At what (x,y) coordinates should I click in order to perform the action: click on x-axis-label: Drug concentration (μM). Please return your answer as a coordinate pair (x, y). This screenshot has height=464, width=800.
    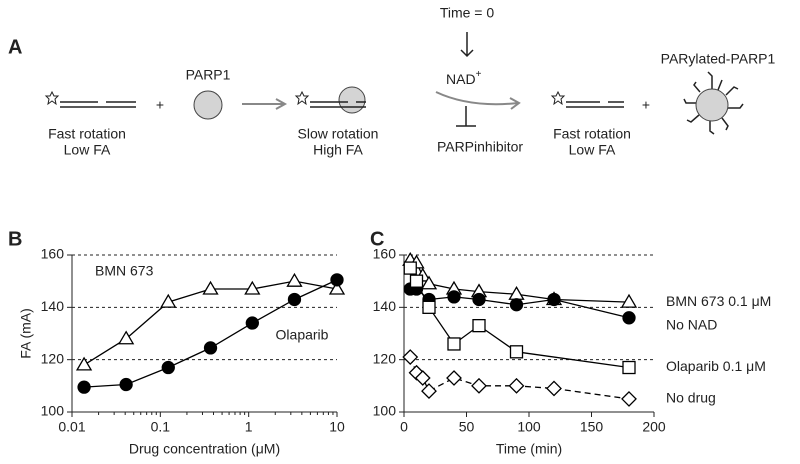
    Looking at the image, I should click on (204, 449).